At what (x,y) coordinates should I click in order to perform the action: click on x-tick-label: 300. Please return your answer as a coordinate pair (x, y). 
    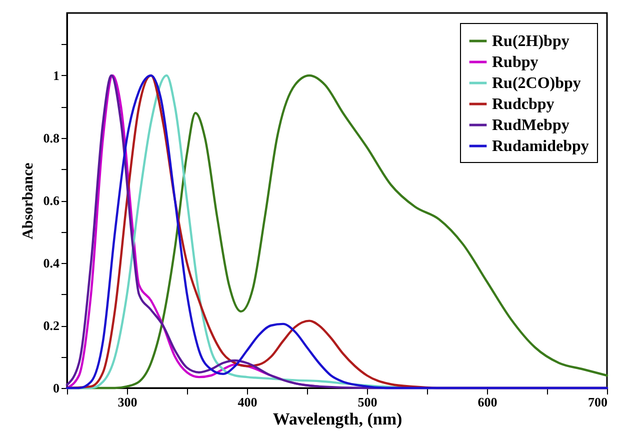
    Looking at the image, I should click on (128, 402).